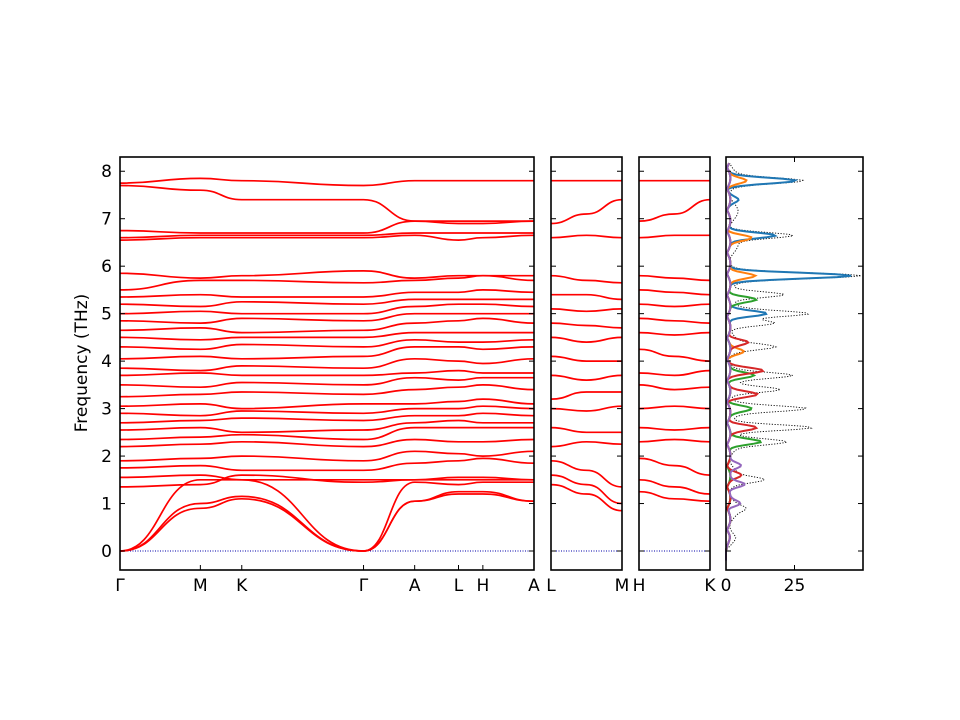 This screenshot has width=960, height=720. What do you see at coordinates (106, 267) in the screenshot?
I see `y-tick-label: 6` at bounding box center [106, 267].